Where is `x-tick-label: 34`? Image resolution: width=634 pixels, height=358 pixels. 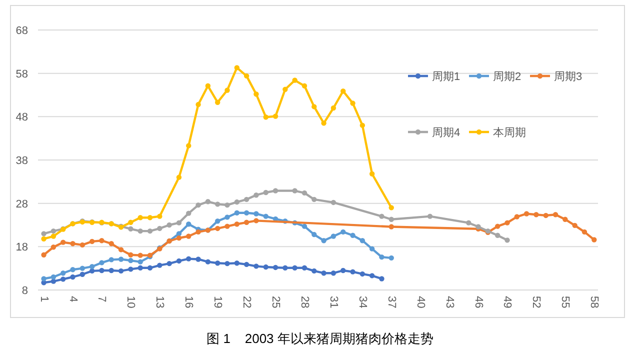 x-tick-label: 34 is located at coordinates (362, 302).